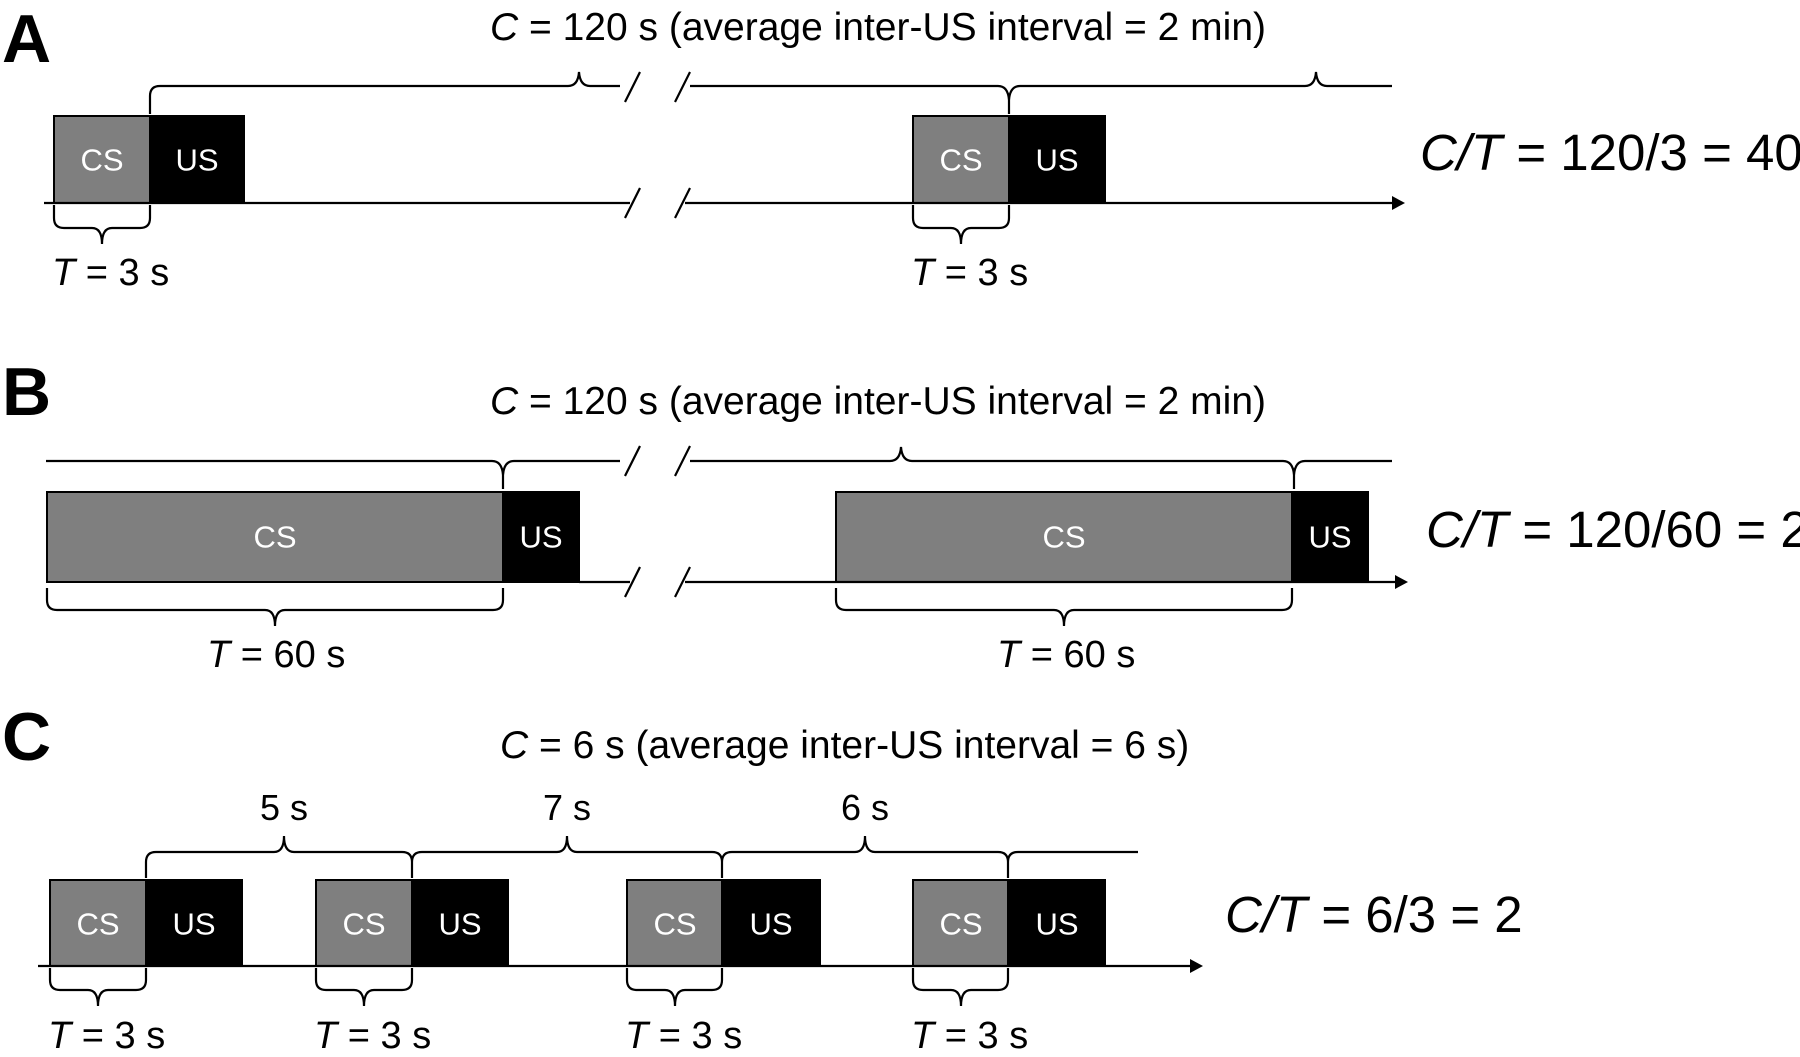 This screenshot has width=1800, height=1057. I want to click on panel-c-ratio: C/T = 6/3 = 2, so click(1374, 914).